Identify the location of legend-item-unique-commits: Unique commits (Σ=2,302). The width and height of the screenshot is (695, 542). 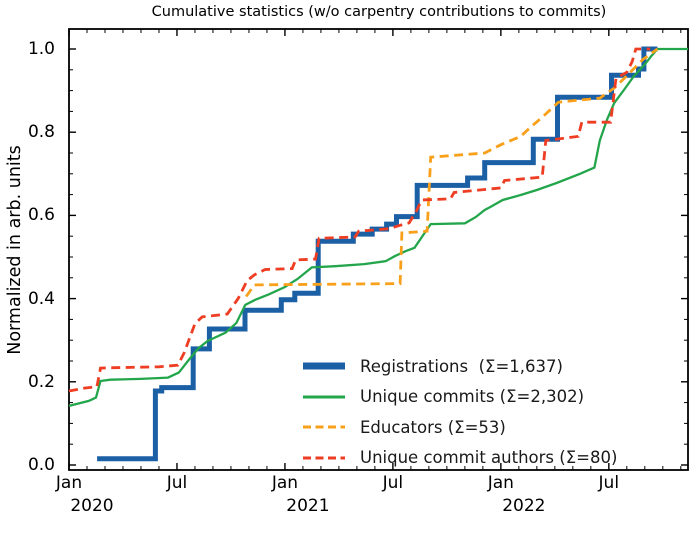
(460, 397).